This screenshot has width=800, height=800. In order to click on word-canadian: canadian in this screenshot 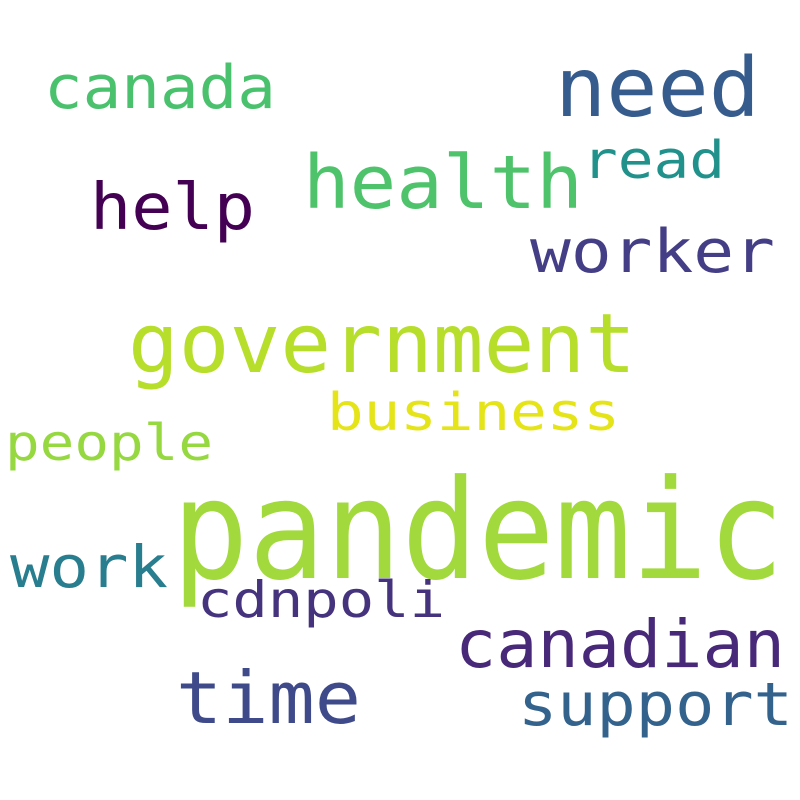, I will do `click(620, 644)`.